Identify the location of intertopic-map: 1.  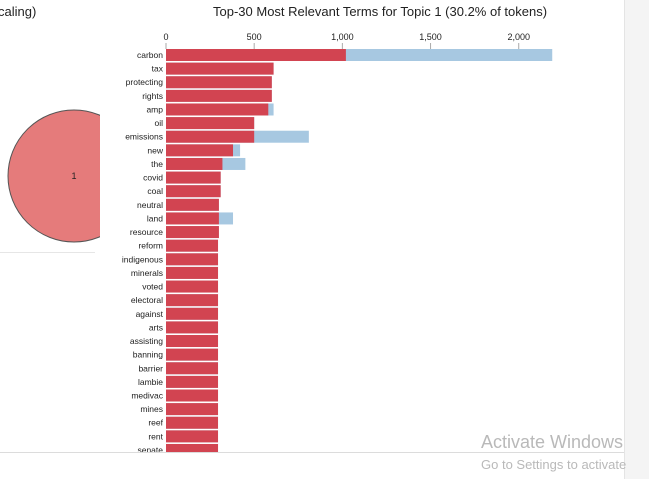
(53, 176).